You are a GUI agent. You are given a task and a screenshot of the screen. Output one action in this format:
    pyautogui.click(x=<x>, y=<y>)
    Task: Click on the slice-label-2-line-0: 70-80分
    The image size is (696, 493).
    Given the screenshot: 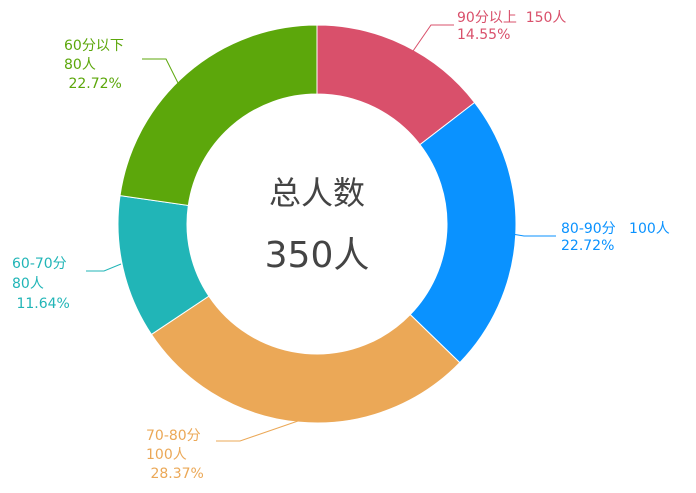 What is the action you would take?
    pyautogui.click(x=173, y=436)
    